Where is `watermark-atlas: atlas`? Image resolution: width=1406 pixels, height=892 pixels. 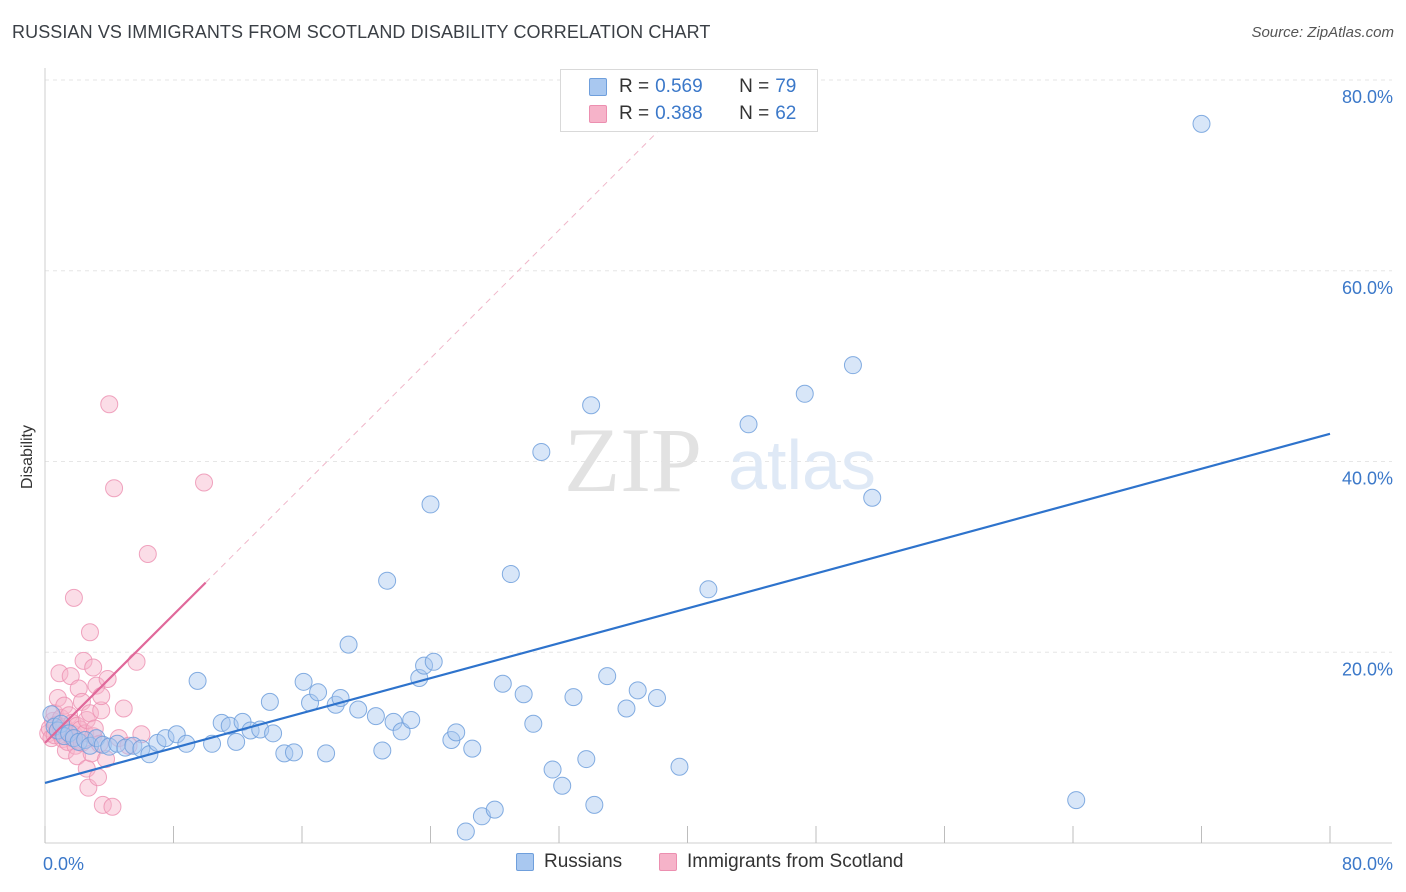
watermark-atlas: atlas is located at coordinates (802, 465).